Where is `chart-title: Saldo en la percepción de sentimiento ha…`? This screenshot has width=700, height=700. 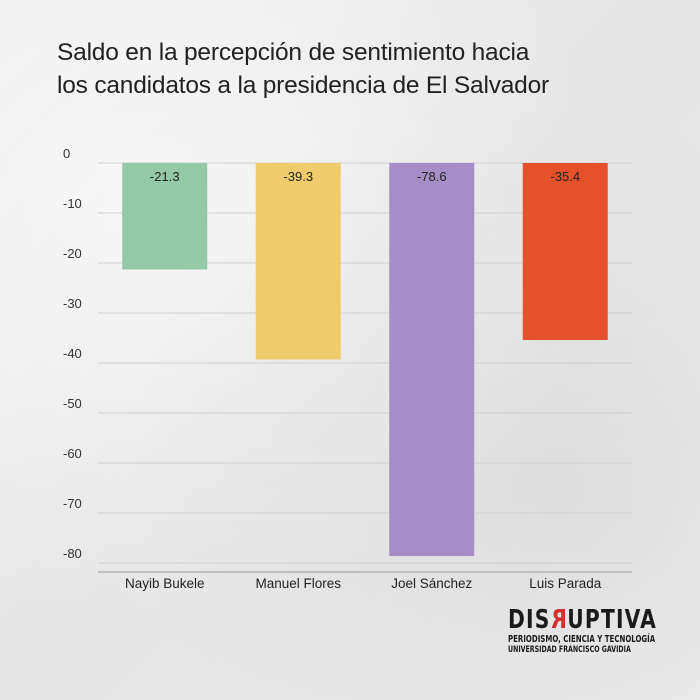 chart-title: Saldo en la percepción de sentimiento ha… is located at coordinates (357, 69).